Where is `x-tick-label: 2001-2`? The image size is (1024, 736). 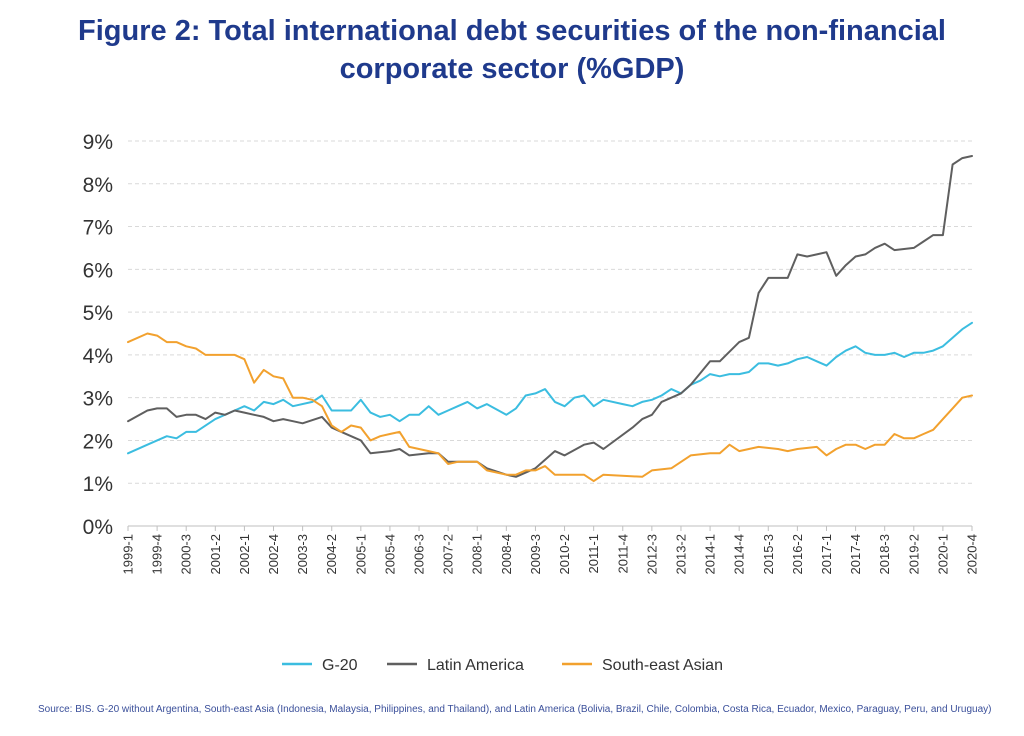 x-tick-label: 2001-2 is located at coordinates (215, 554).